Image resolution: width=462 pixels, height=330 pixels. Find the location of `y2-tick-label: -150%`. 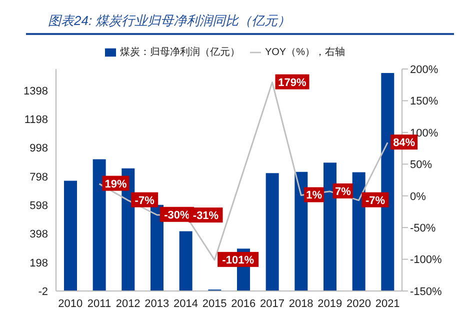

y2-tick-label: -150% is located at coordinates (426, 292).